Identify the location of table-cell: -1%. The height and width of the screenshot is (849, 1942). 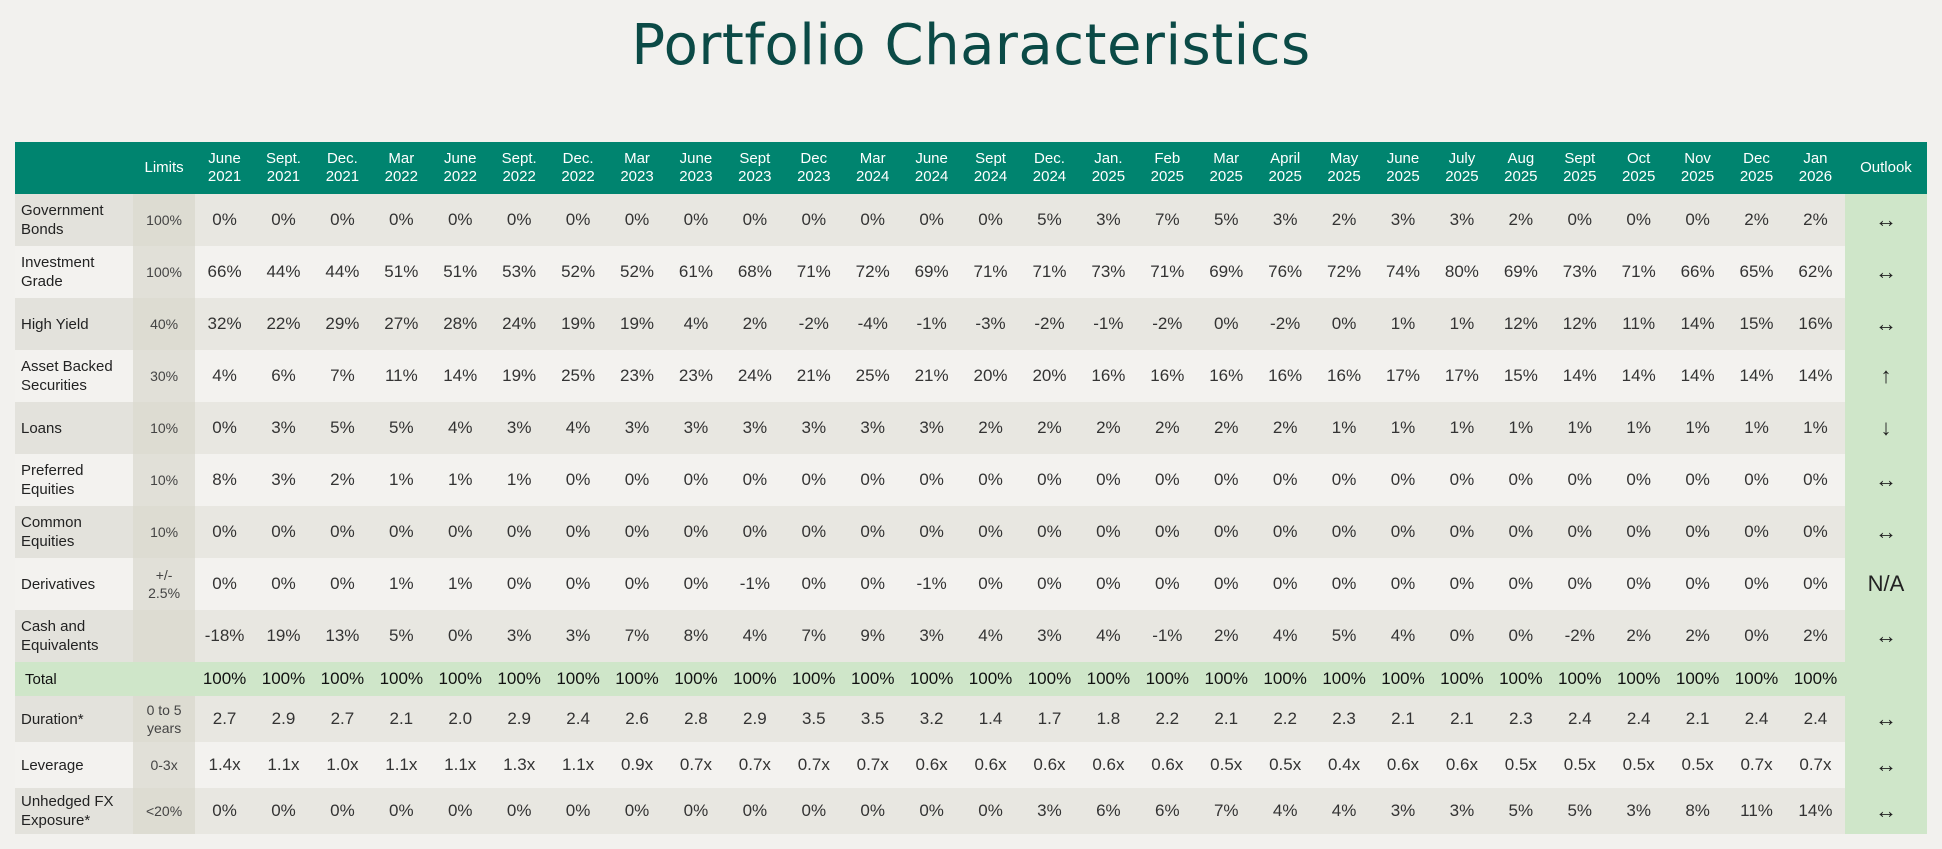
(1108, 324).